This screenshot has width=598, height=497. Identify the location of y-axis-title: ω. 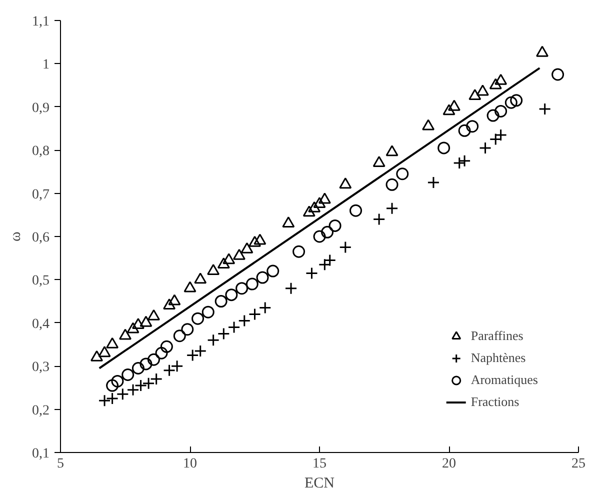
(16, 236).